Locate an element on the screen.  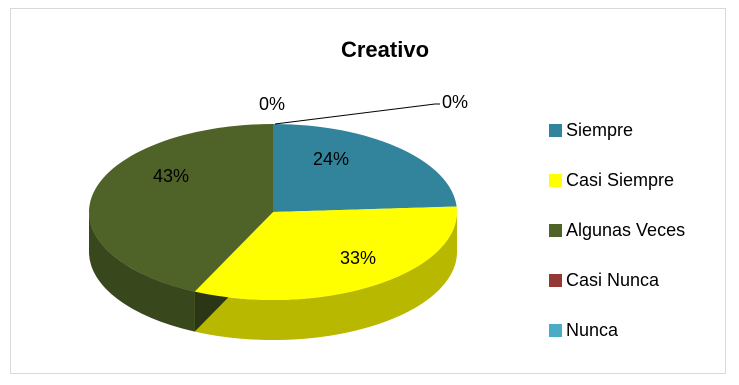
leader-line is located at coordinates (357, 114).